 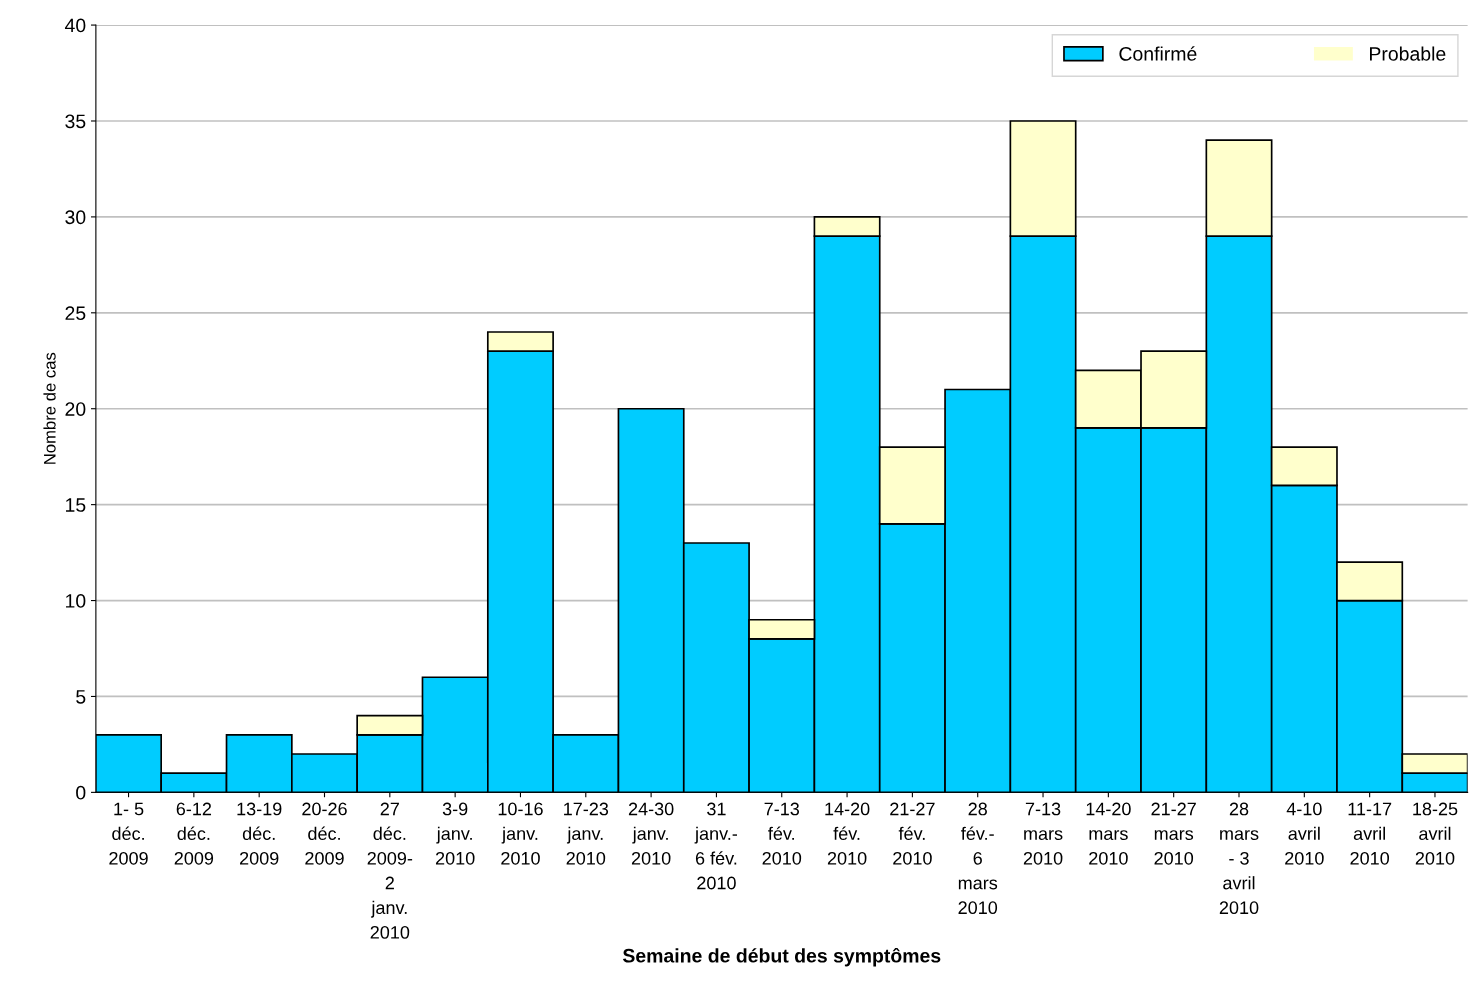 What do you see at coordinates (76, 601) in the screenshot?
I see `y-tick-label: 10` at bounding box center [76, 601].